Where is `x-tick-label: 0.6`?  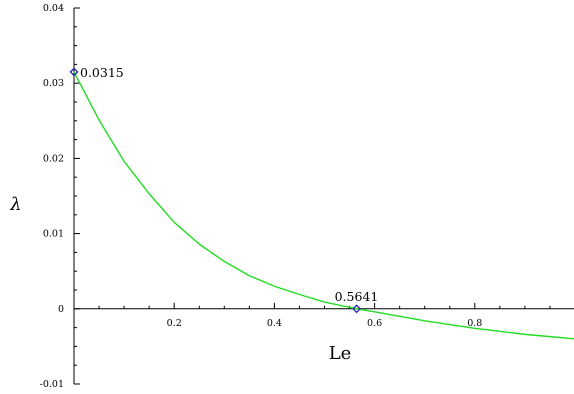 x-tick-label: 0.6 is located at coordinates (374, 323).